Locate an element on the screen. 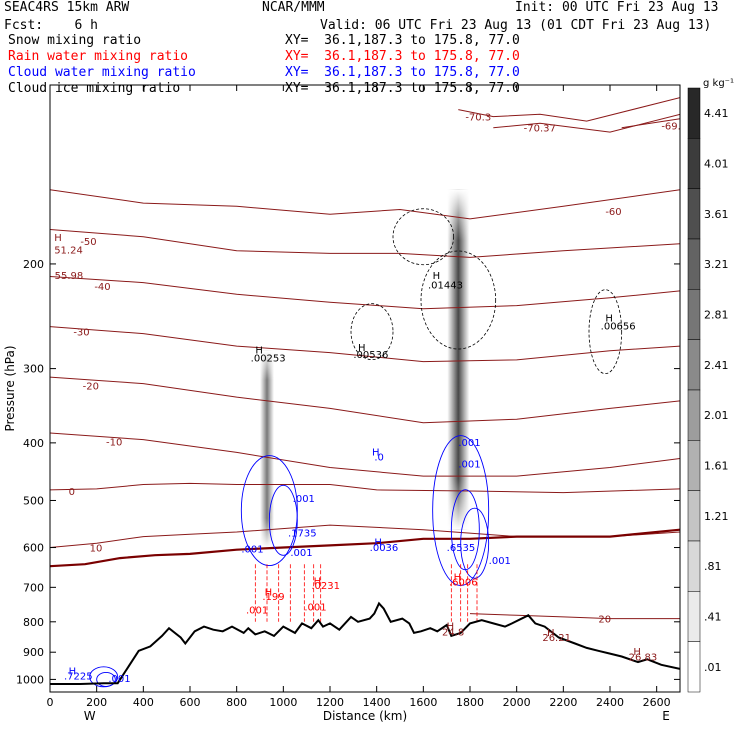  contour-annotation: .6006 is located at coordinates (463, 582).